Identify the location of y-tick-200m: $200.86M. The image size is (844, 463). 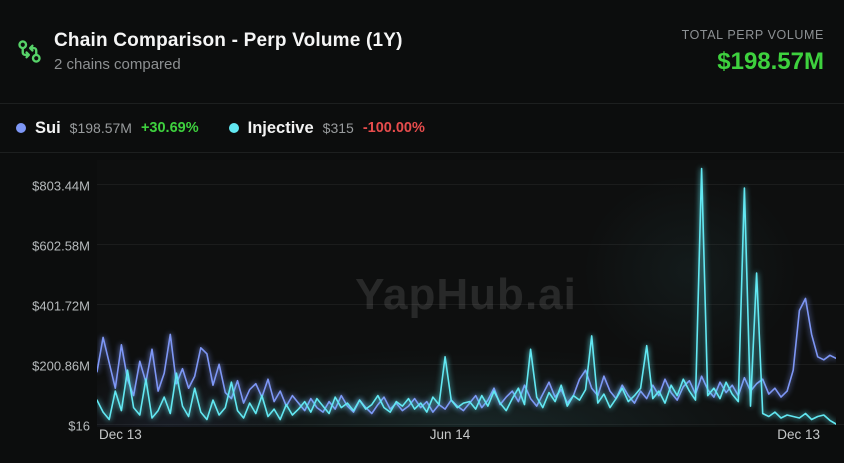
(61, 366).